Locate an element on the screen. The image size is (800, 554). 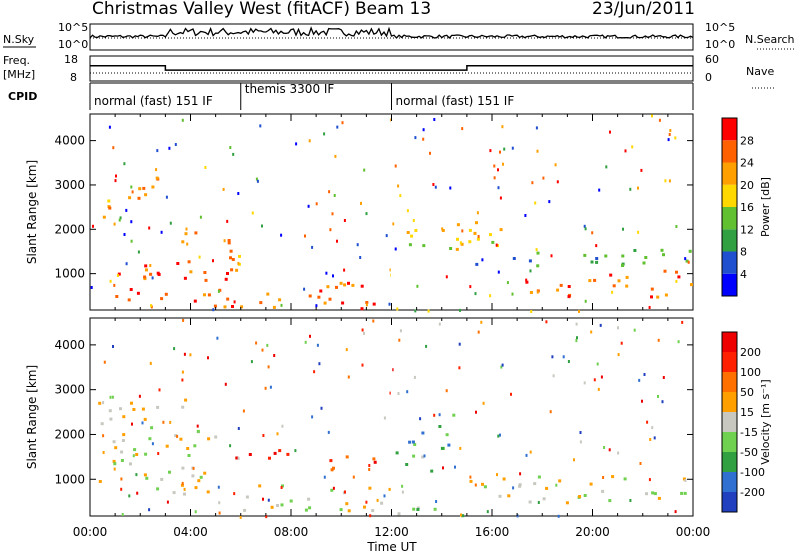
colorbar-tick-label: 24 is located at coordinates (747, 163).